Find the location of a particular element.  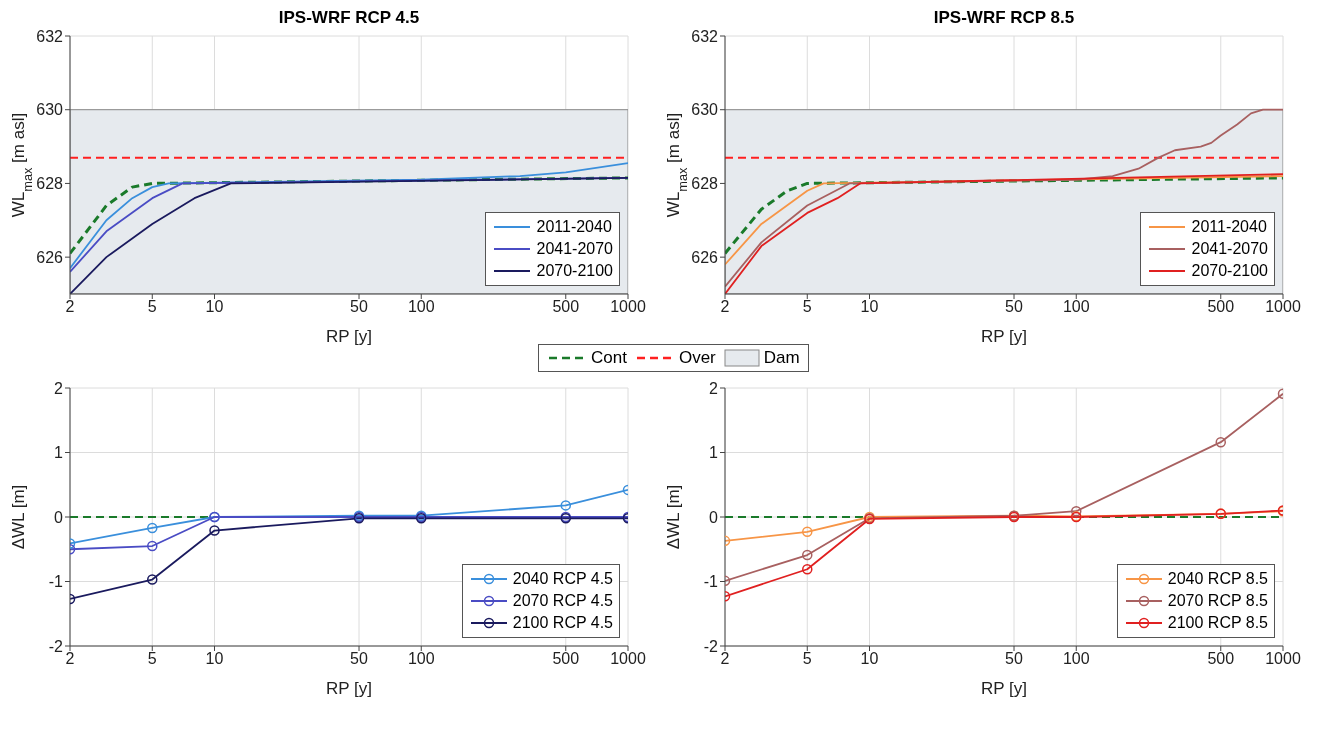

chart-title: IPS-WRF RCP 4.5 is located at coordinates (349, 18).